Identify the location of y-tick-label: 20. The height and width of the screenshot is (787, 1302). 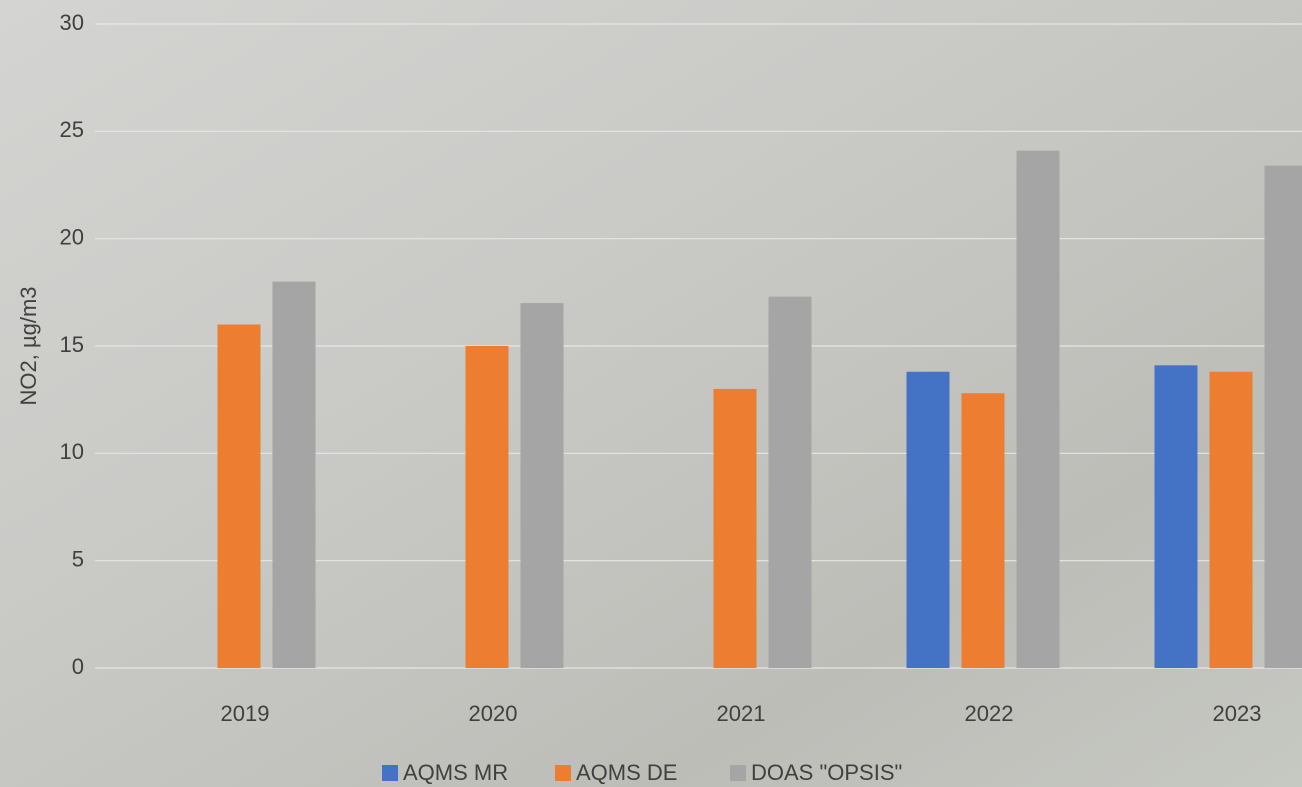
(72, 236).